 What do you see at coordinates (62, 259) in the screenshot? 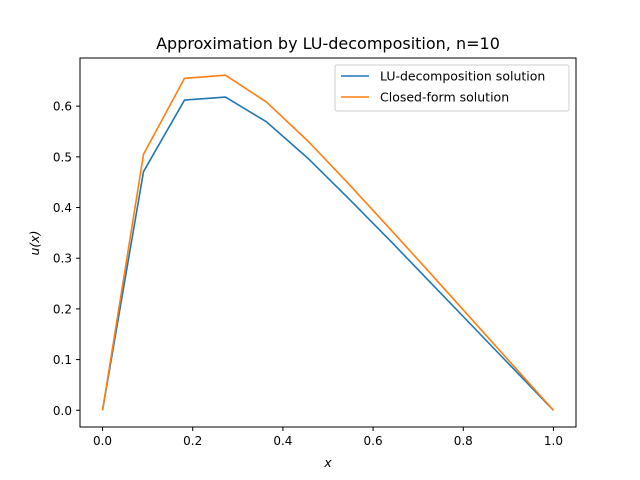
I see `y-tick-label: 0.3` at bounding box center [62, 259].